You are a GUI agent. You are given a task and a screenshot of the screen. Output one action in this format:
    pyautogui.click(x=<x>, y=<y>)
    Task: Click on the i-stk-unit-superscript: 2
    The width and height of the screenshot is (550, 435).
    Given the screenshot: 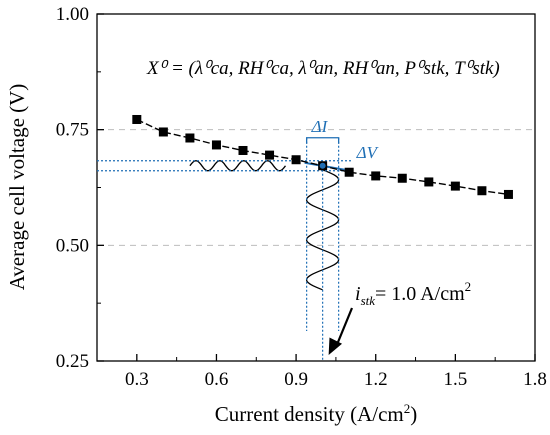 What is the action you would take?
    pyautogui.click(x=468, y=286)
    